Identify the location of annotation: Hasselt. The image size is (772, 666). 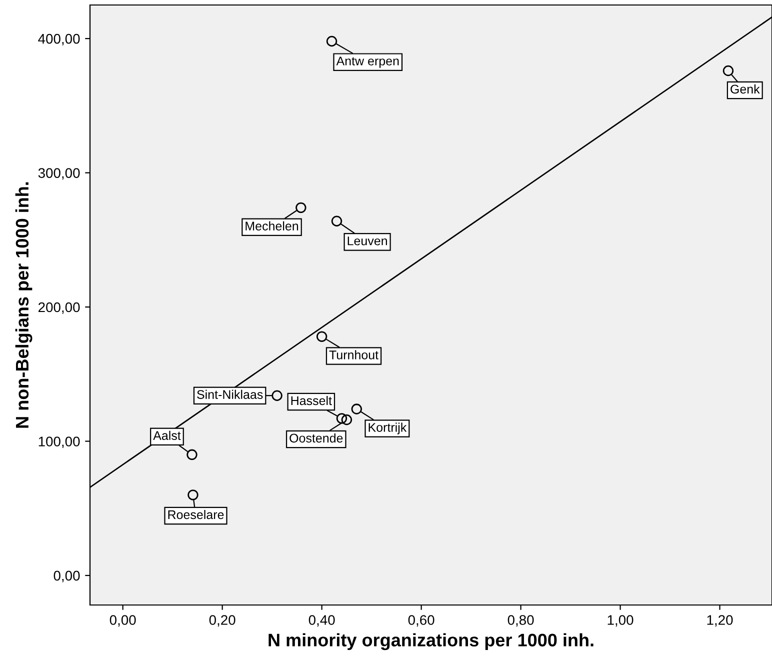
(311, 401).